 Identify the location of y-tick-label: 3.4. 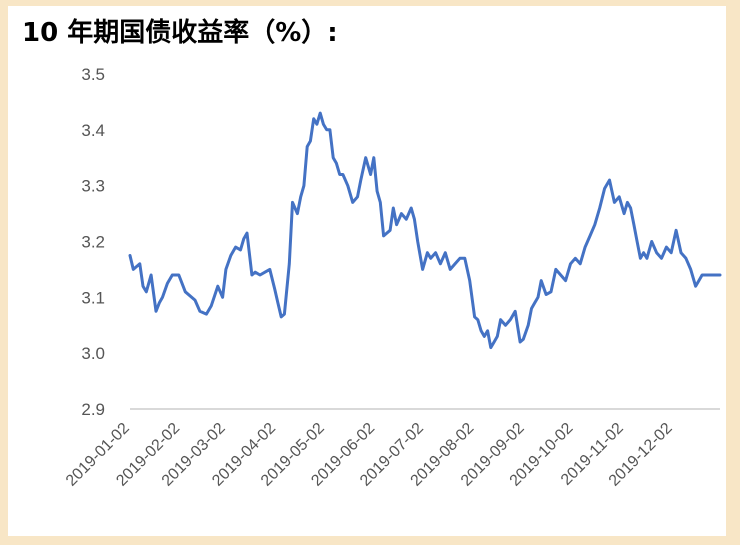
(93, 130).